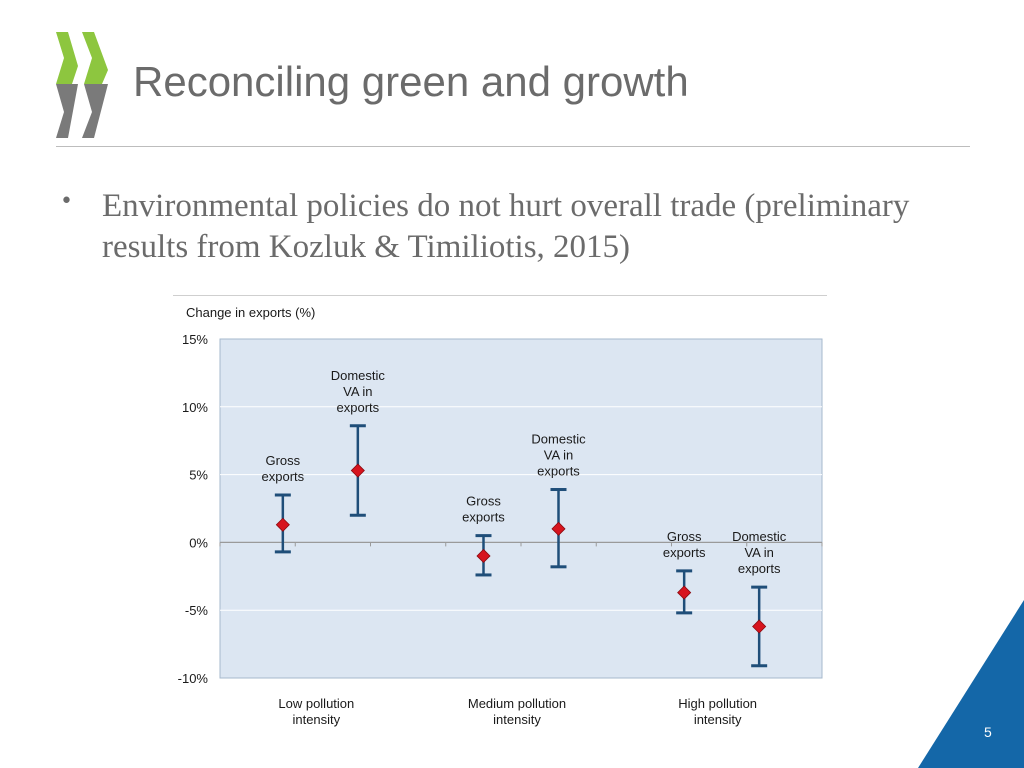 The height and width of the screenshot is (768, 1024). I want to click on y-tick-label: 15%, so click(195, 339).